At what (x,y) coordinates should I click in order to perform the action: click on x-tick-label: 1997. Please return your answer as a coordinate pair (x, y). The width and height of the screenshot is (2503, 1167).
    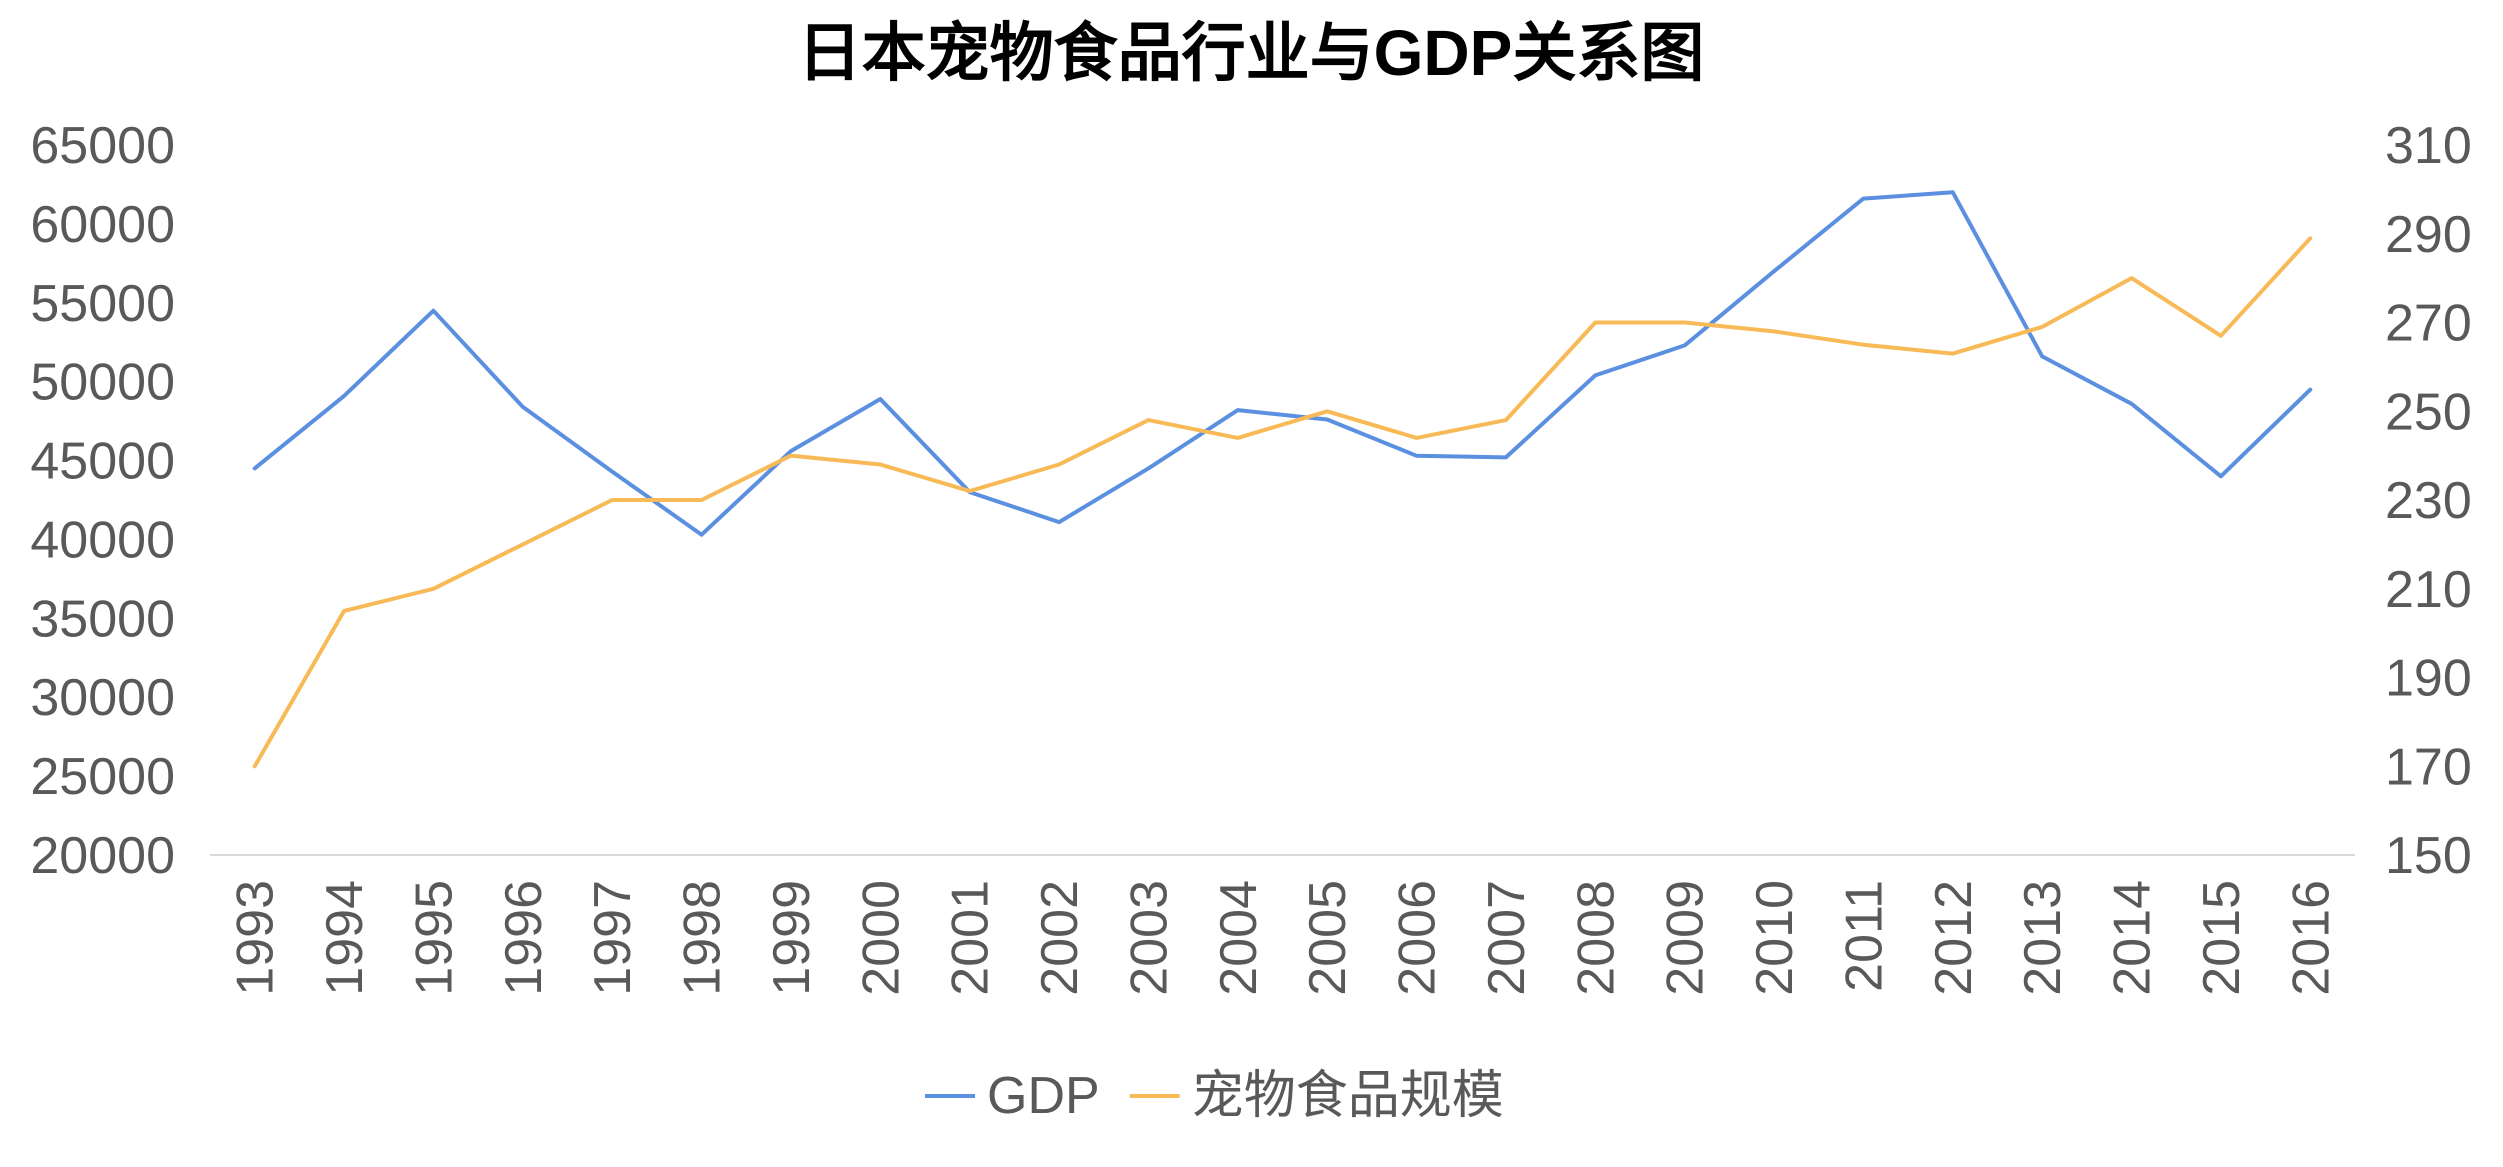
    Looking at the image, I should click on (613, 938).